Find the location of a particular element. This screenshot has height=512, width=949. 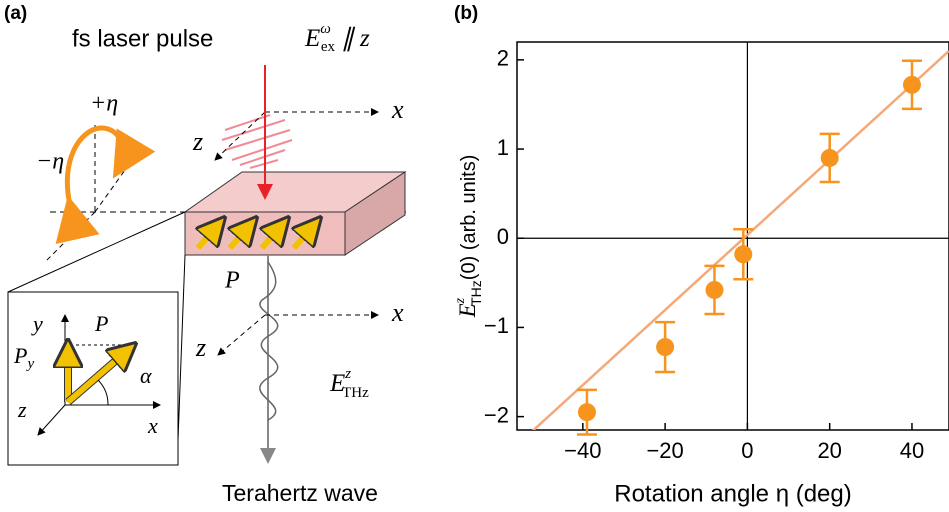

pulse-label: fs laser pulse is located at coordinates (142, 38).